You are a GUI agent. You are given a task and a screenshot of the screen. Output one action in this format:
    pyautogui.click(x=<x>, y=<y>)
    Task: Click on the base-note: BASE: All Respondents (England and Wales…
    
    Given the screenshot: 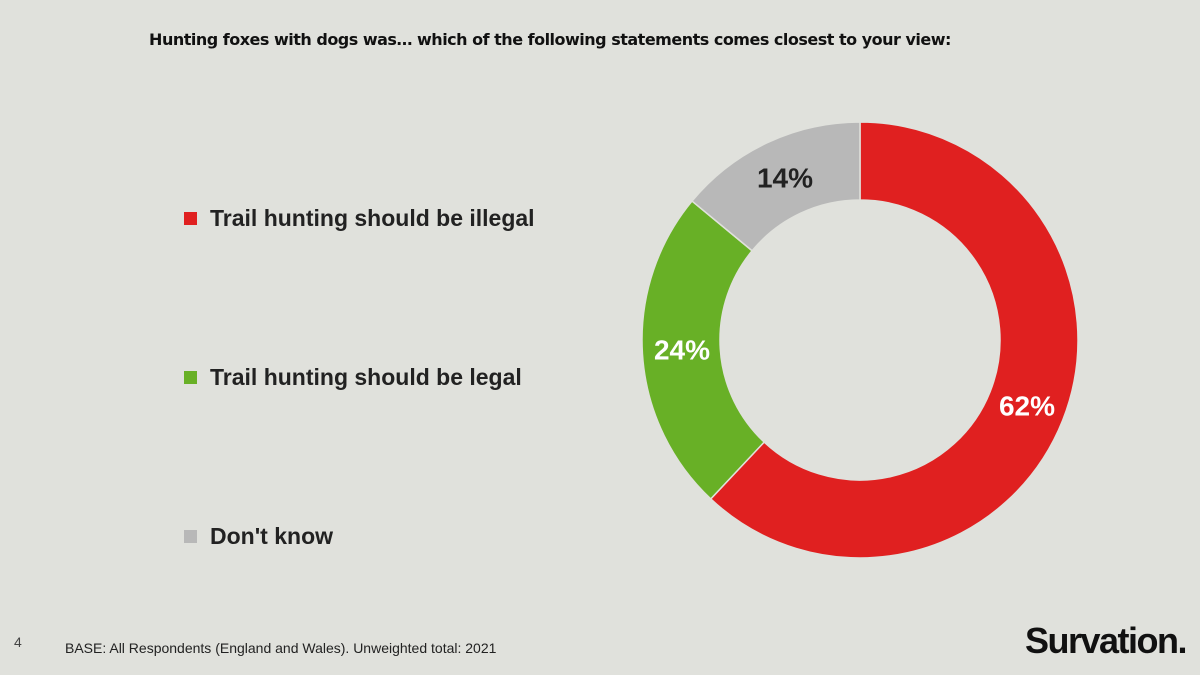 What is the action you would take?
    pyautogui.click(x=281, y=648)
    